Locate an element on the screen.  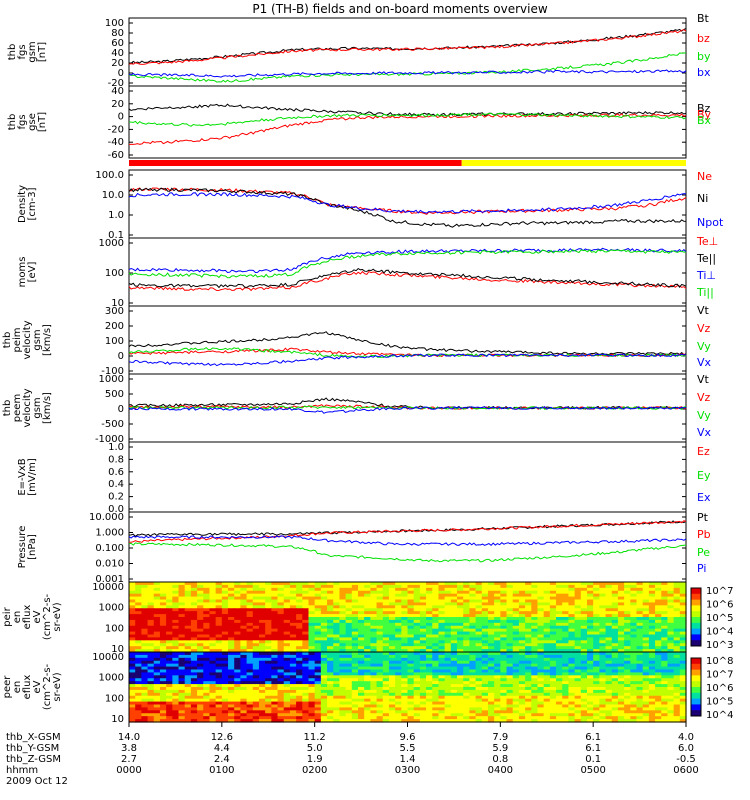
ytick-label: -20 is located at coordinates (116, 83).